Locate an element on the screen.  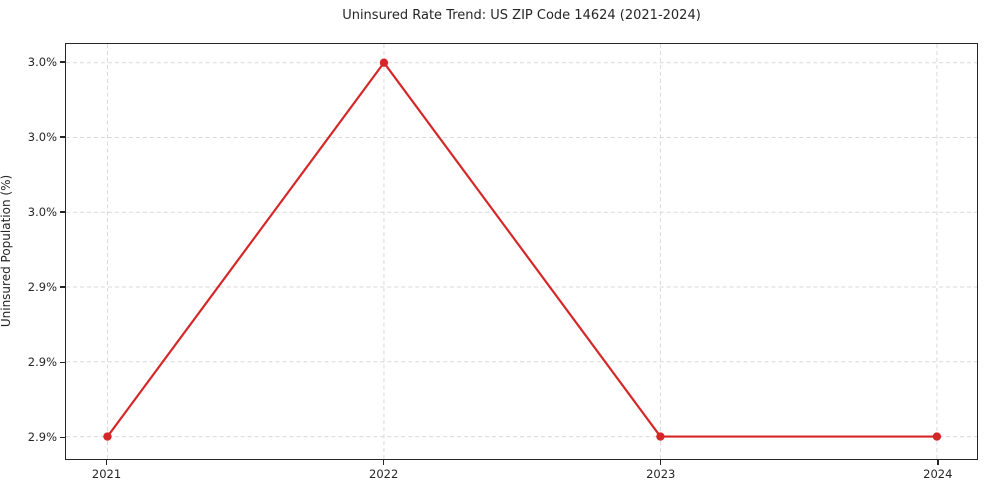
x-tick-label: 2022 is located at coordinates (384, 474).